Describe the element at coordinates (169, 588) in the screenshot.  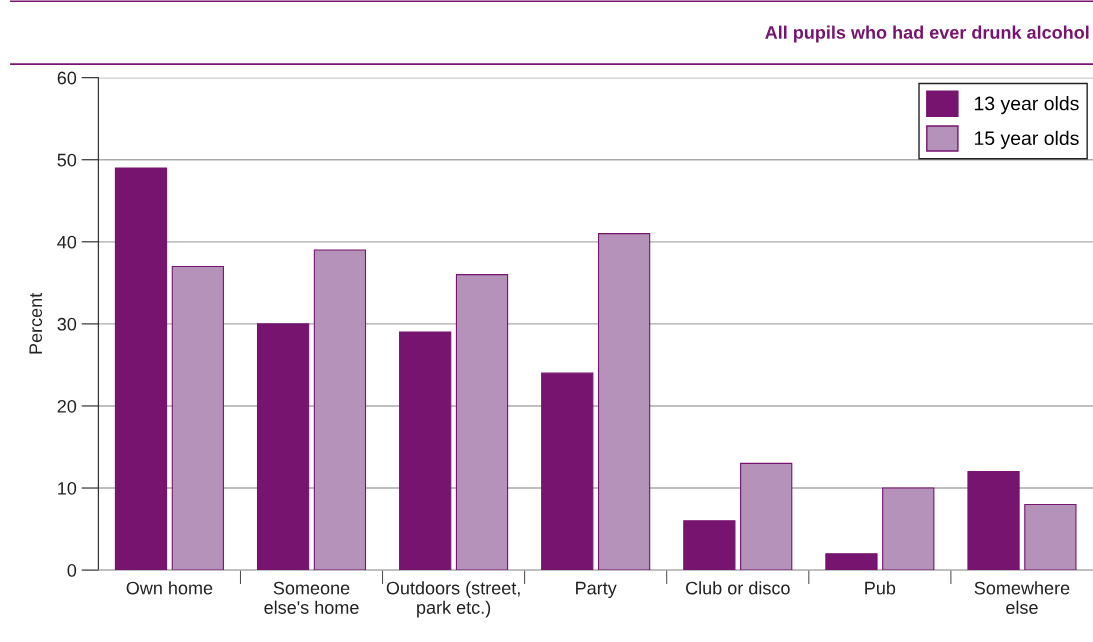
I see `x-tick-label: Own home` at that location.